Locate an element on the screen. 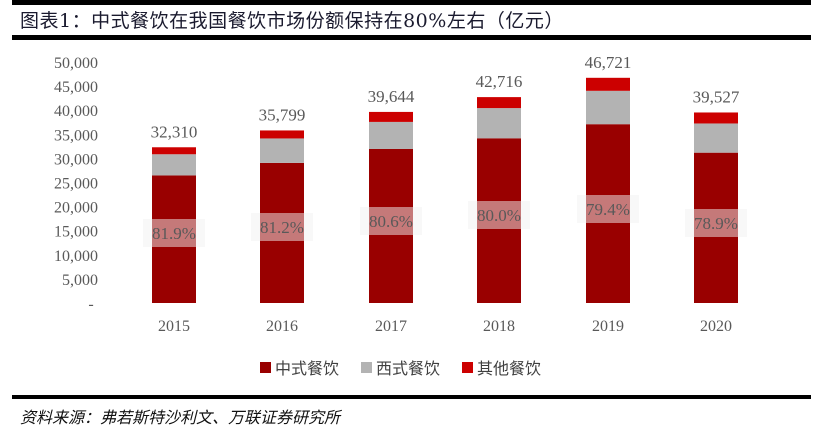  y-tick-label: 30,000 is located at coordinates (76, 159).